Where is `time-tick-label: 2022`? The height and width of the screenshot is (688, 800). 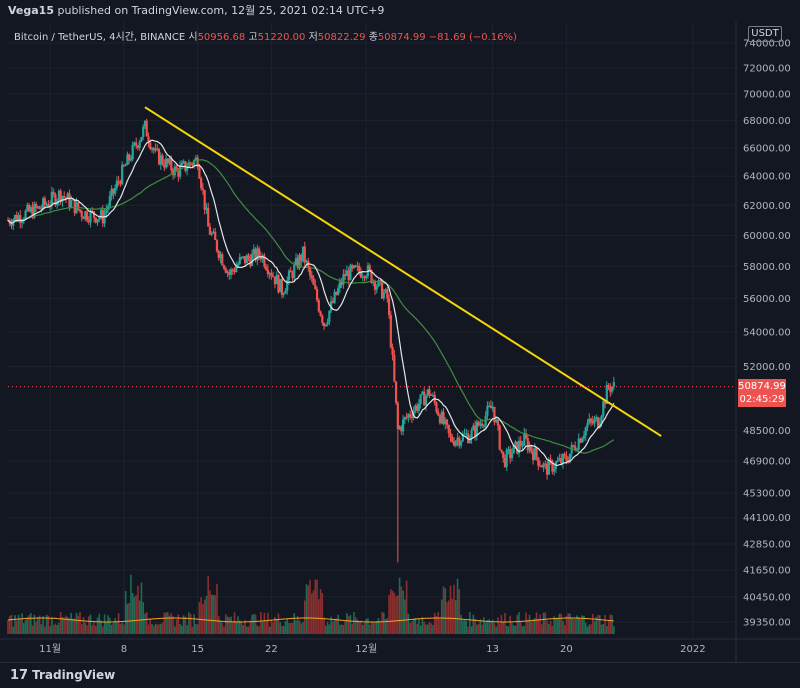
time-tick-label: 2022 is located at coordinates (692, 649).